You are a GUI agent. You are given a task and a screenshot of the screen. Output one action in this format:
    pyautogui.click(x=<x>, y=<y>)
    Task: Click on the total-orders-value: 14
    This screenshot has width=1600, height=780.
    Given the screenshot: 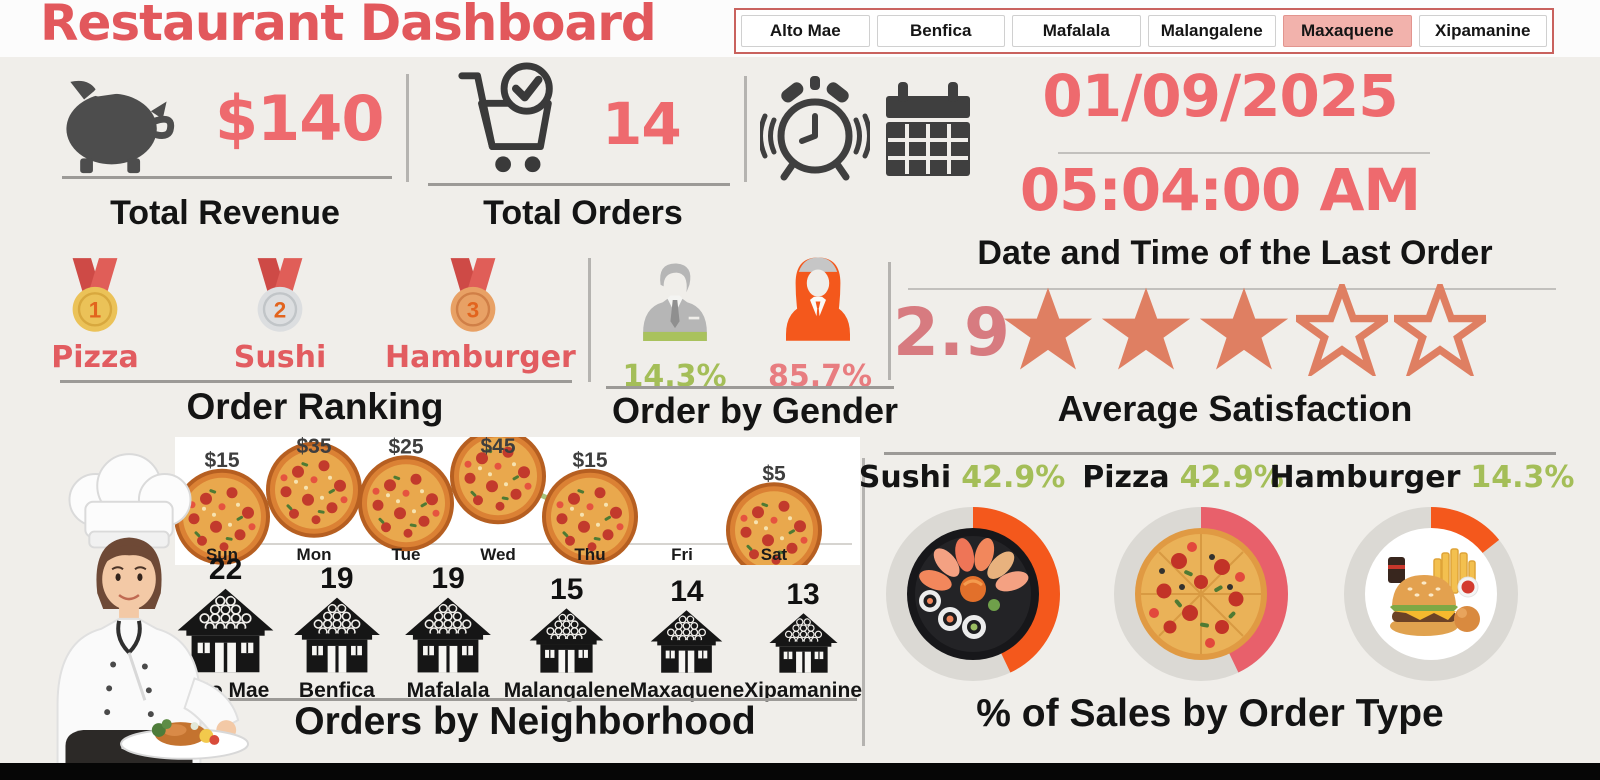 What is the action you would take?
    pyautogui.click(x=642, y=124)
    